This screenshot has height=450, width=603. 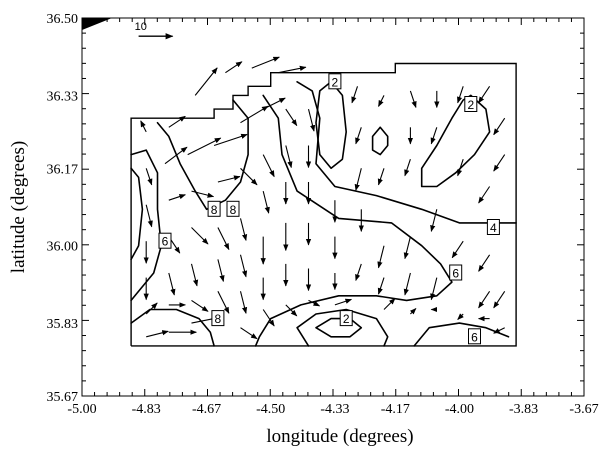 What do you see at coordinates (523, 409) in the screenshot?
I see `x-tick-label: -3.83` at bounding box center [523, 409].